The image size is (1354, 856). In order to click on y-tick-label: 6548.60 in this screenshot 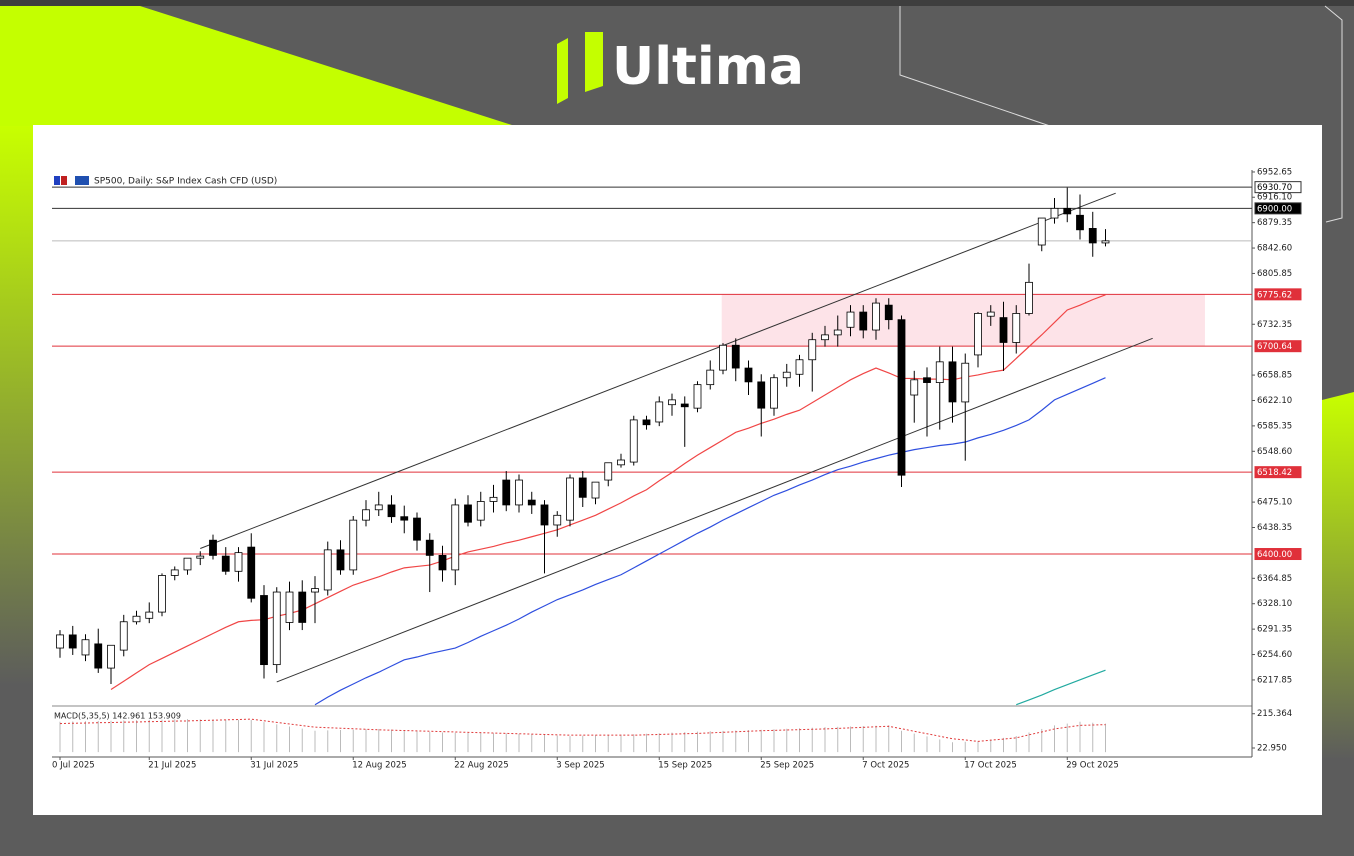, I will do `click(1274, 452)`.